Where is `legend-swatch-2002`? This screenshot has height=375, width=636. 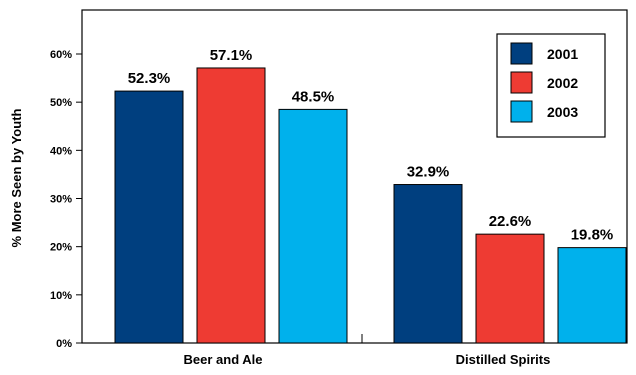
legend-swatch-2002 is located at coordinates (521, 82).